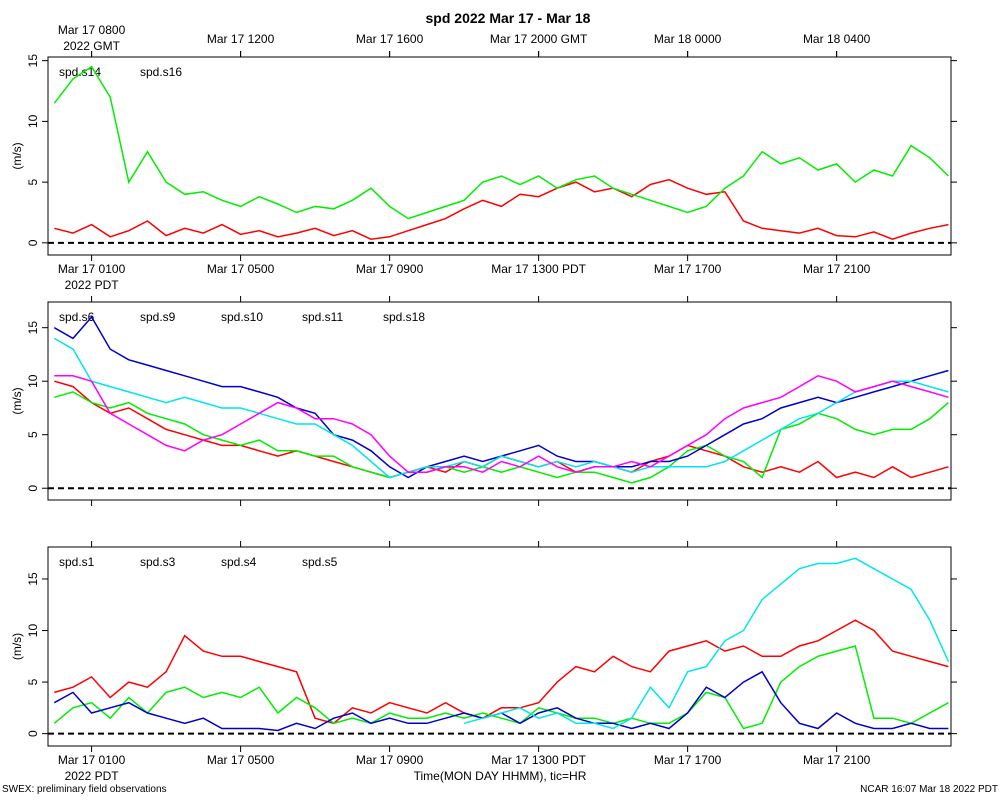  What do you see at coordinates (500, 776) in the screenshot?
I see `x-axis-label: Time(MON DAY HHMM), tic=HR` at bounding box center [500, 776].